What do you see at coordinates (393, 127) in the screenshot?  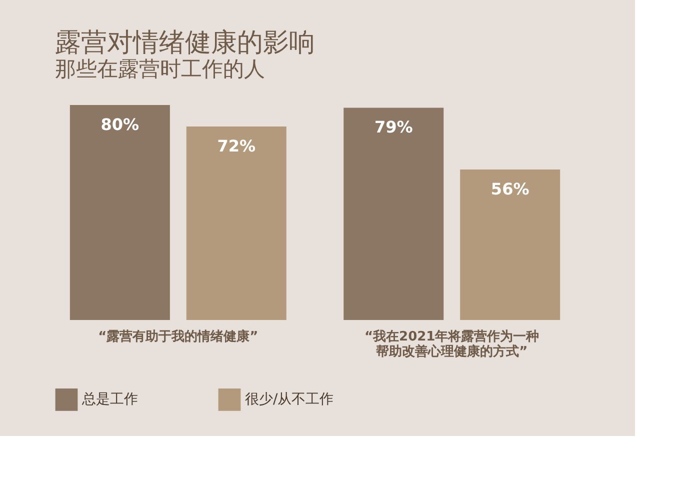 I see `data-label: 79%` at bounding box center [393, 127].